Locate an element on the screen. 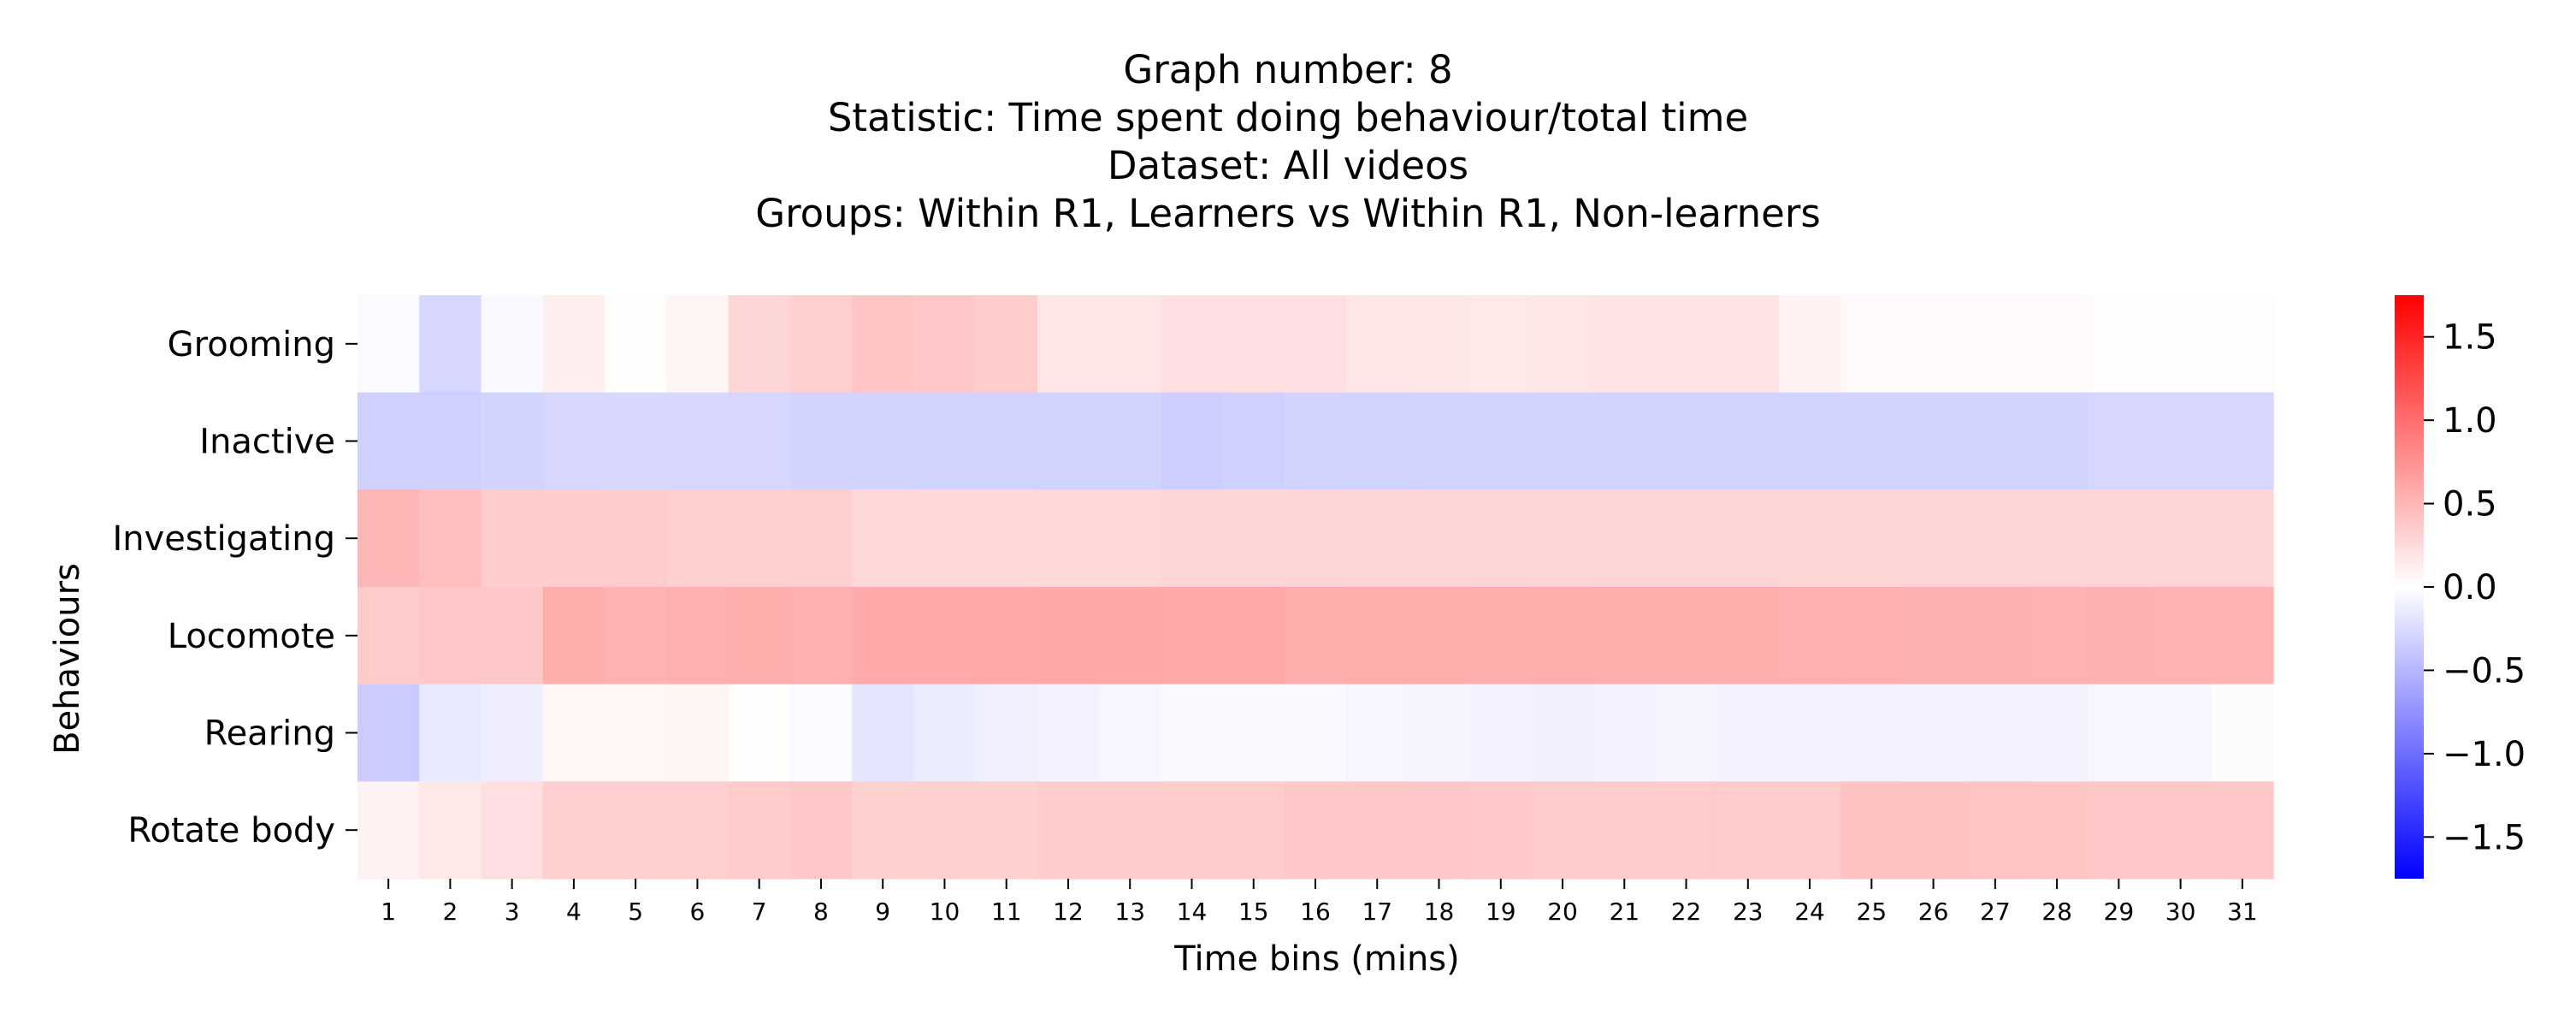  x-tick-label: 7 is located at coordinates (759, 912).